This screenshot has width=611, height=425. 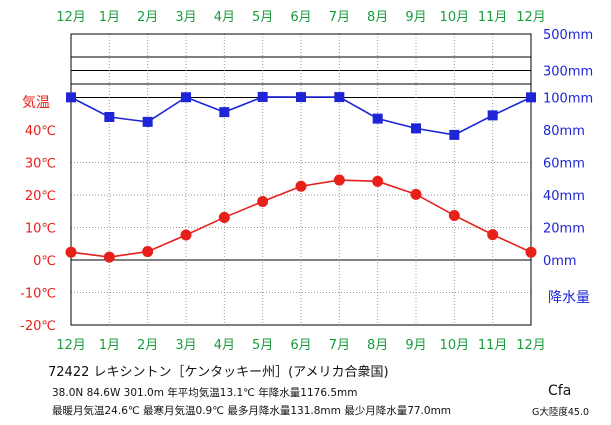 What do you see at coordinates (147, 17) in the screenshot?
I see `month-label-top: 2月` at bounding box center [147, 17].